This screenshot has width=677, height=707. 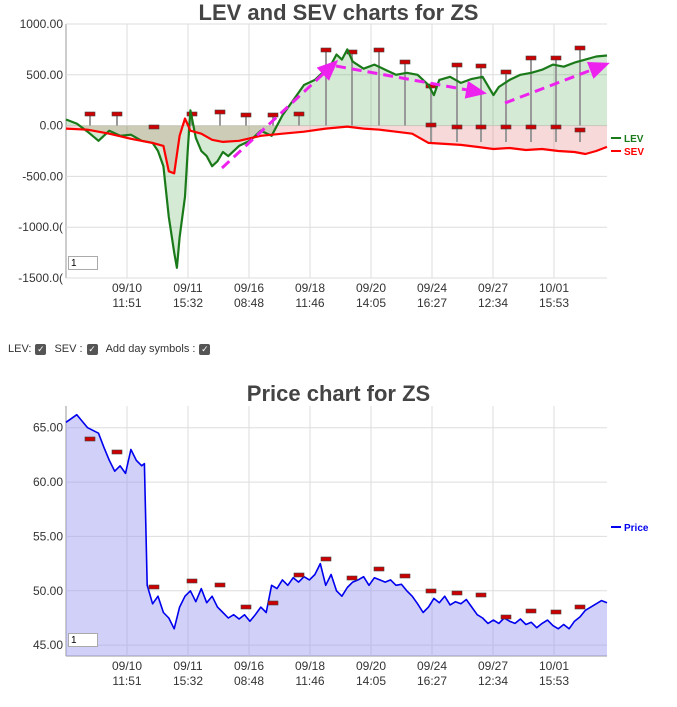 I want to click on price-y-tick-label: 45.00, so click(x=48, y=645).